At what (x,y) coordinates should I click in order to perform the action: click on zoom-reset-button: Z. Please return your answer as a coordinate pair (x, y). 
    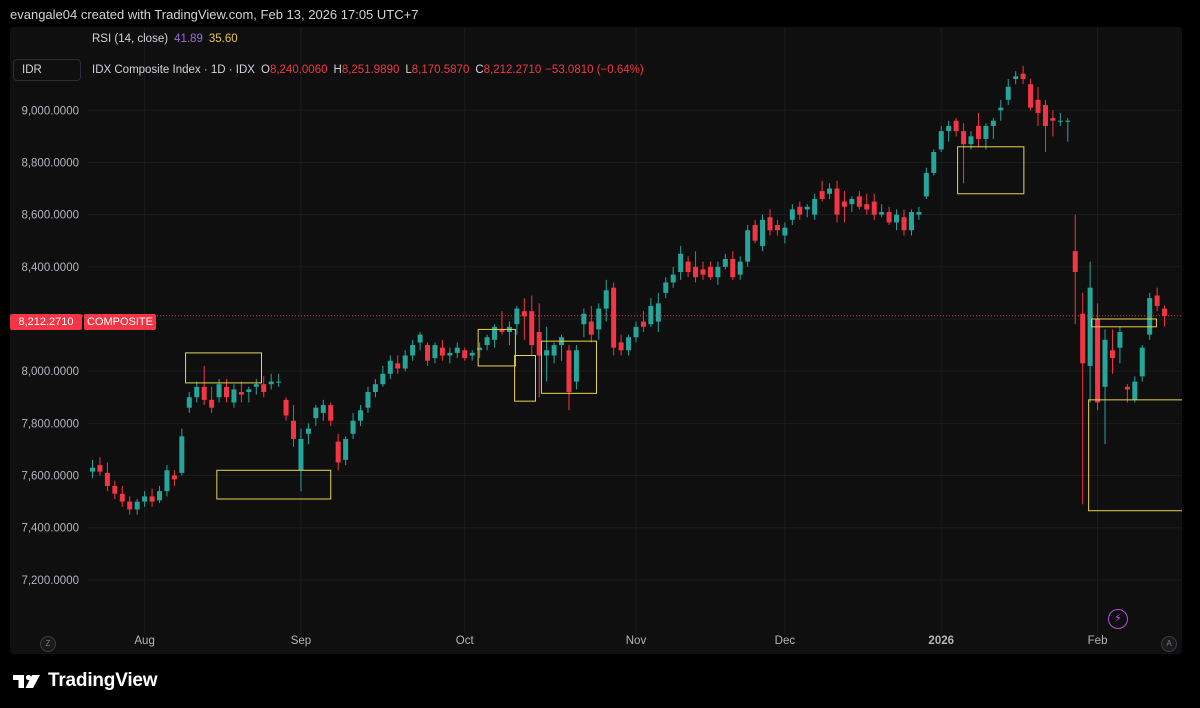
    Looking at the image, I should click on (48, 644).